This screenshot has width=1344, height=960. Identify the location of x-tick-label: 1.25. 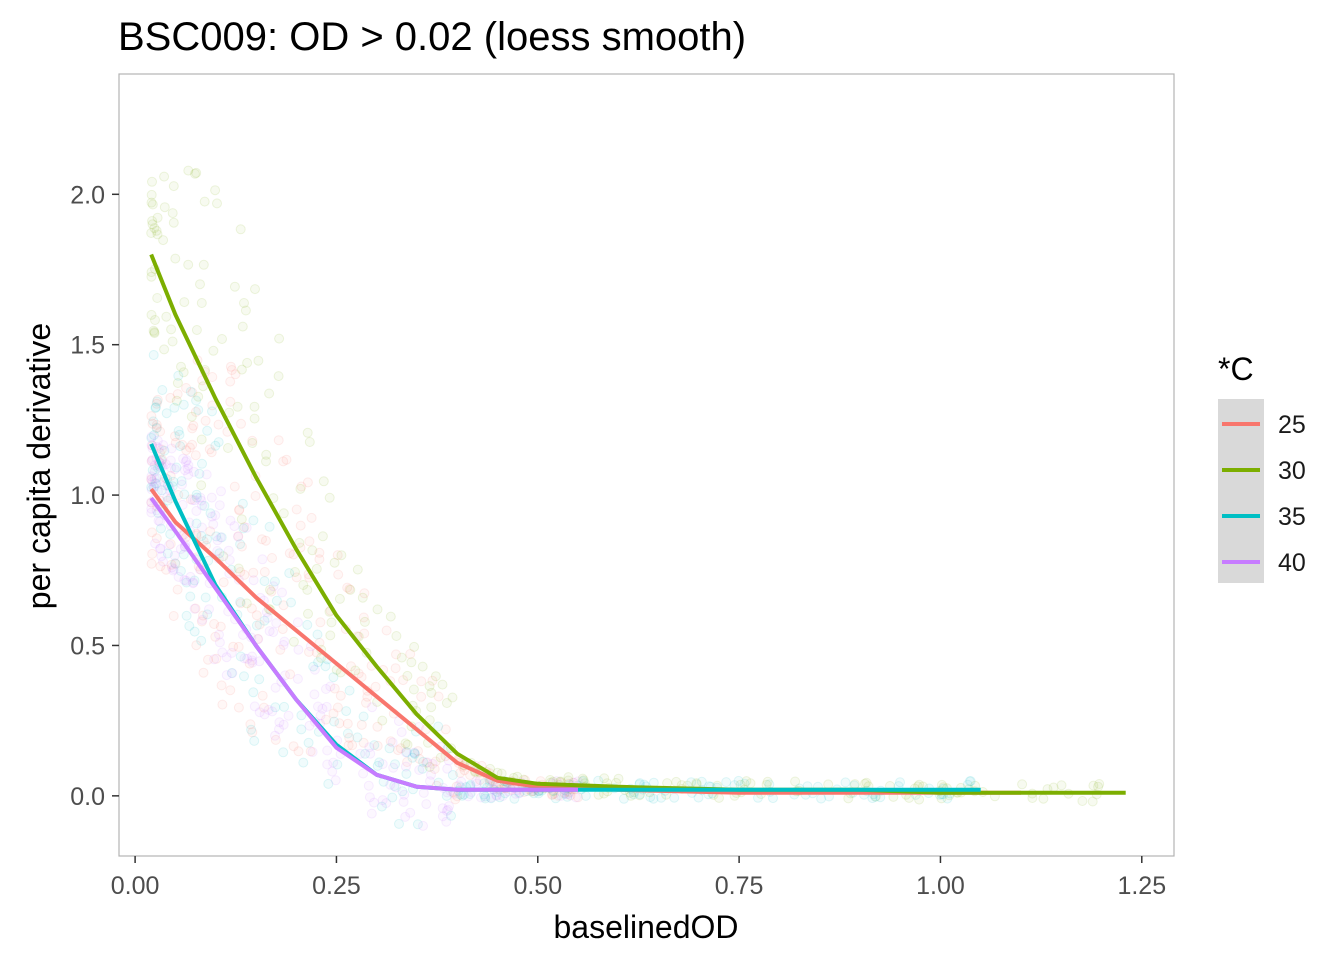
(1141, 886).